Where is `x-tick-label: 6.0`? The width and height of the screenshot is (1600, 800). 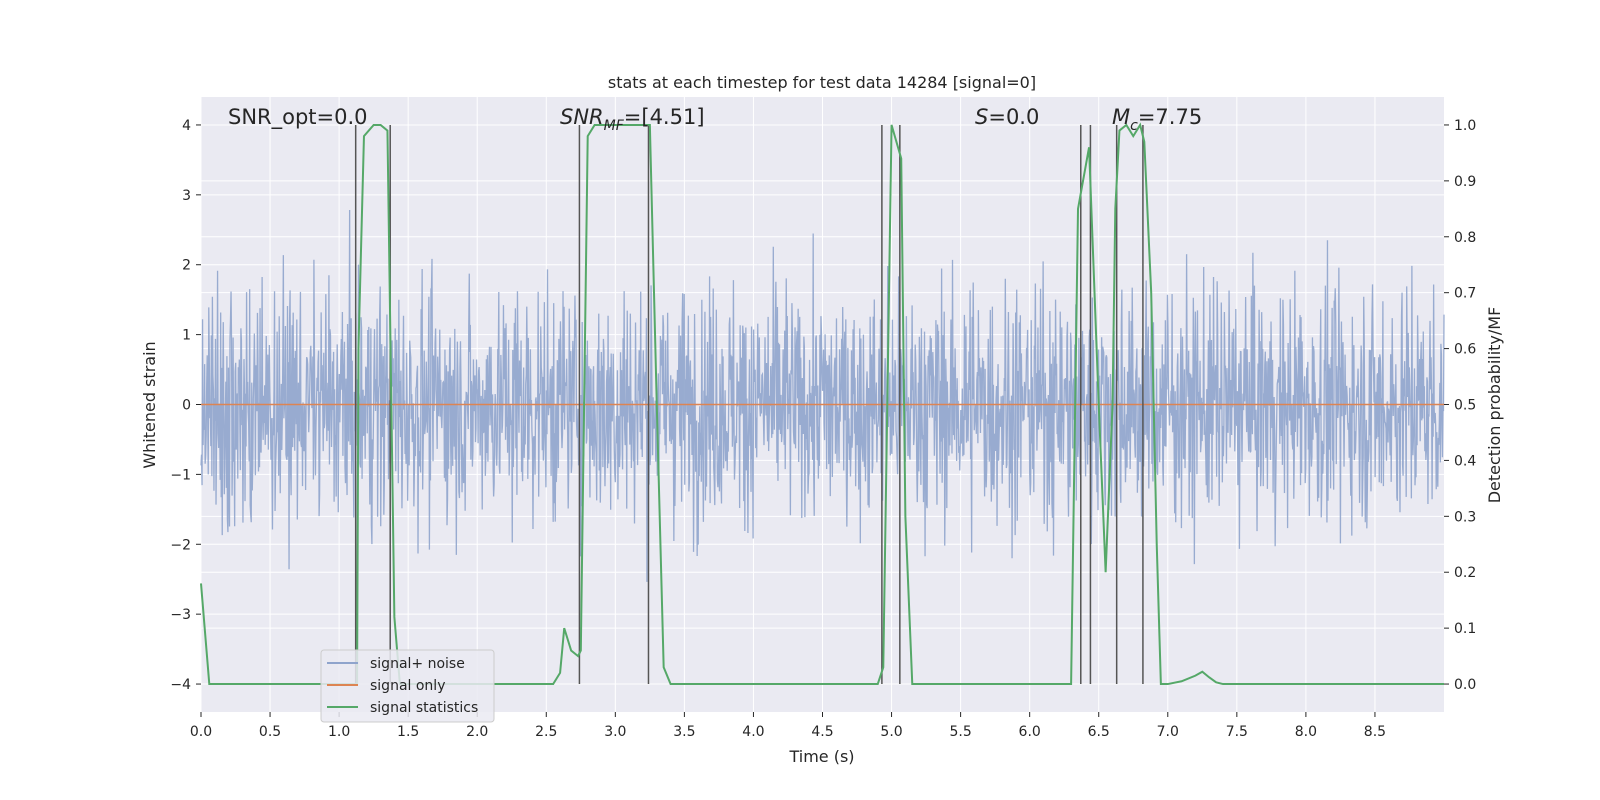 x-tick-label: 6.0 is located at coordinates (1030, 732).